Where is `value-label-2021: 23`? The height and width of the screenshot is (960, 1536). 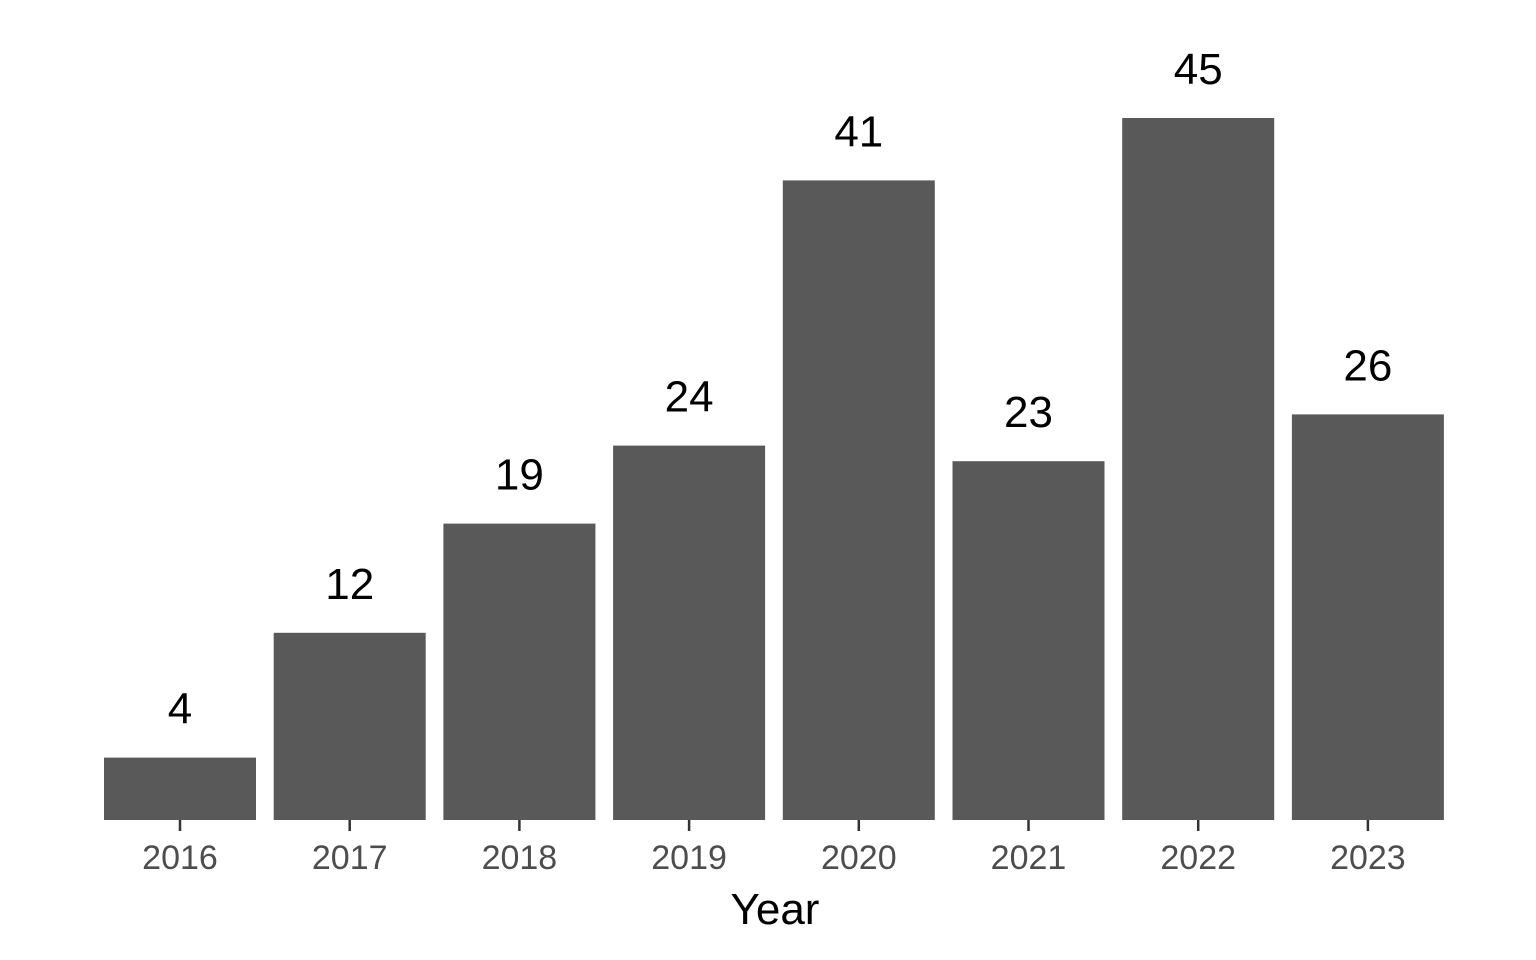
value-label-2021: 23 is located at coordinates (1028, 412).